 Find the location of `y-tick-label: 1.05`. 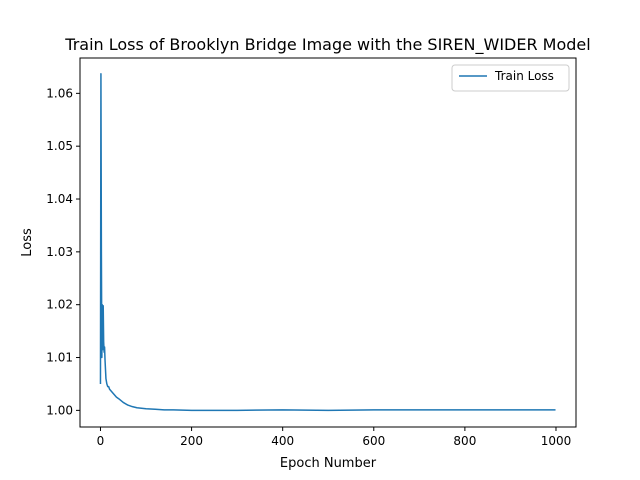

y-tick-label: 1.05 is located at coordinates (59, 146).